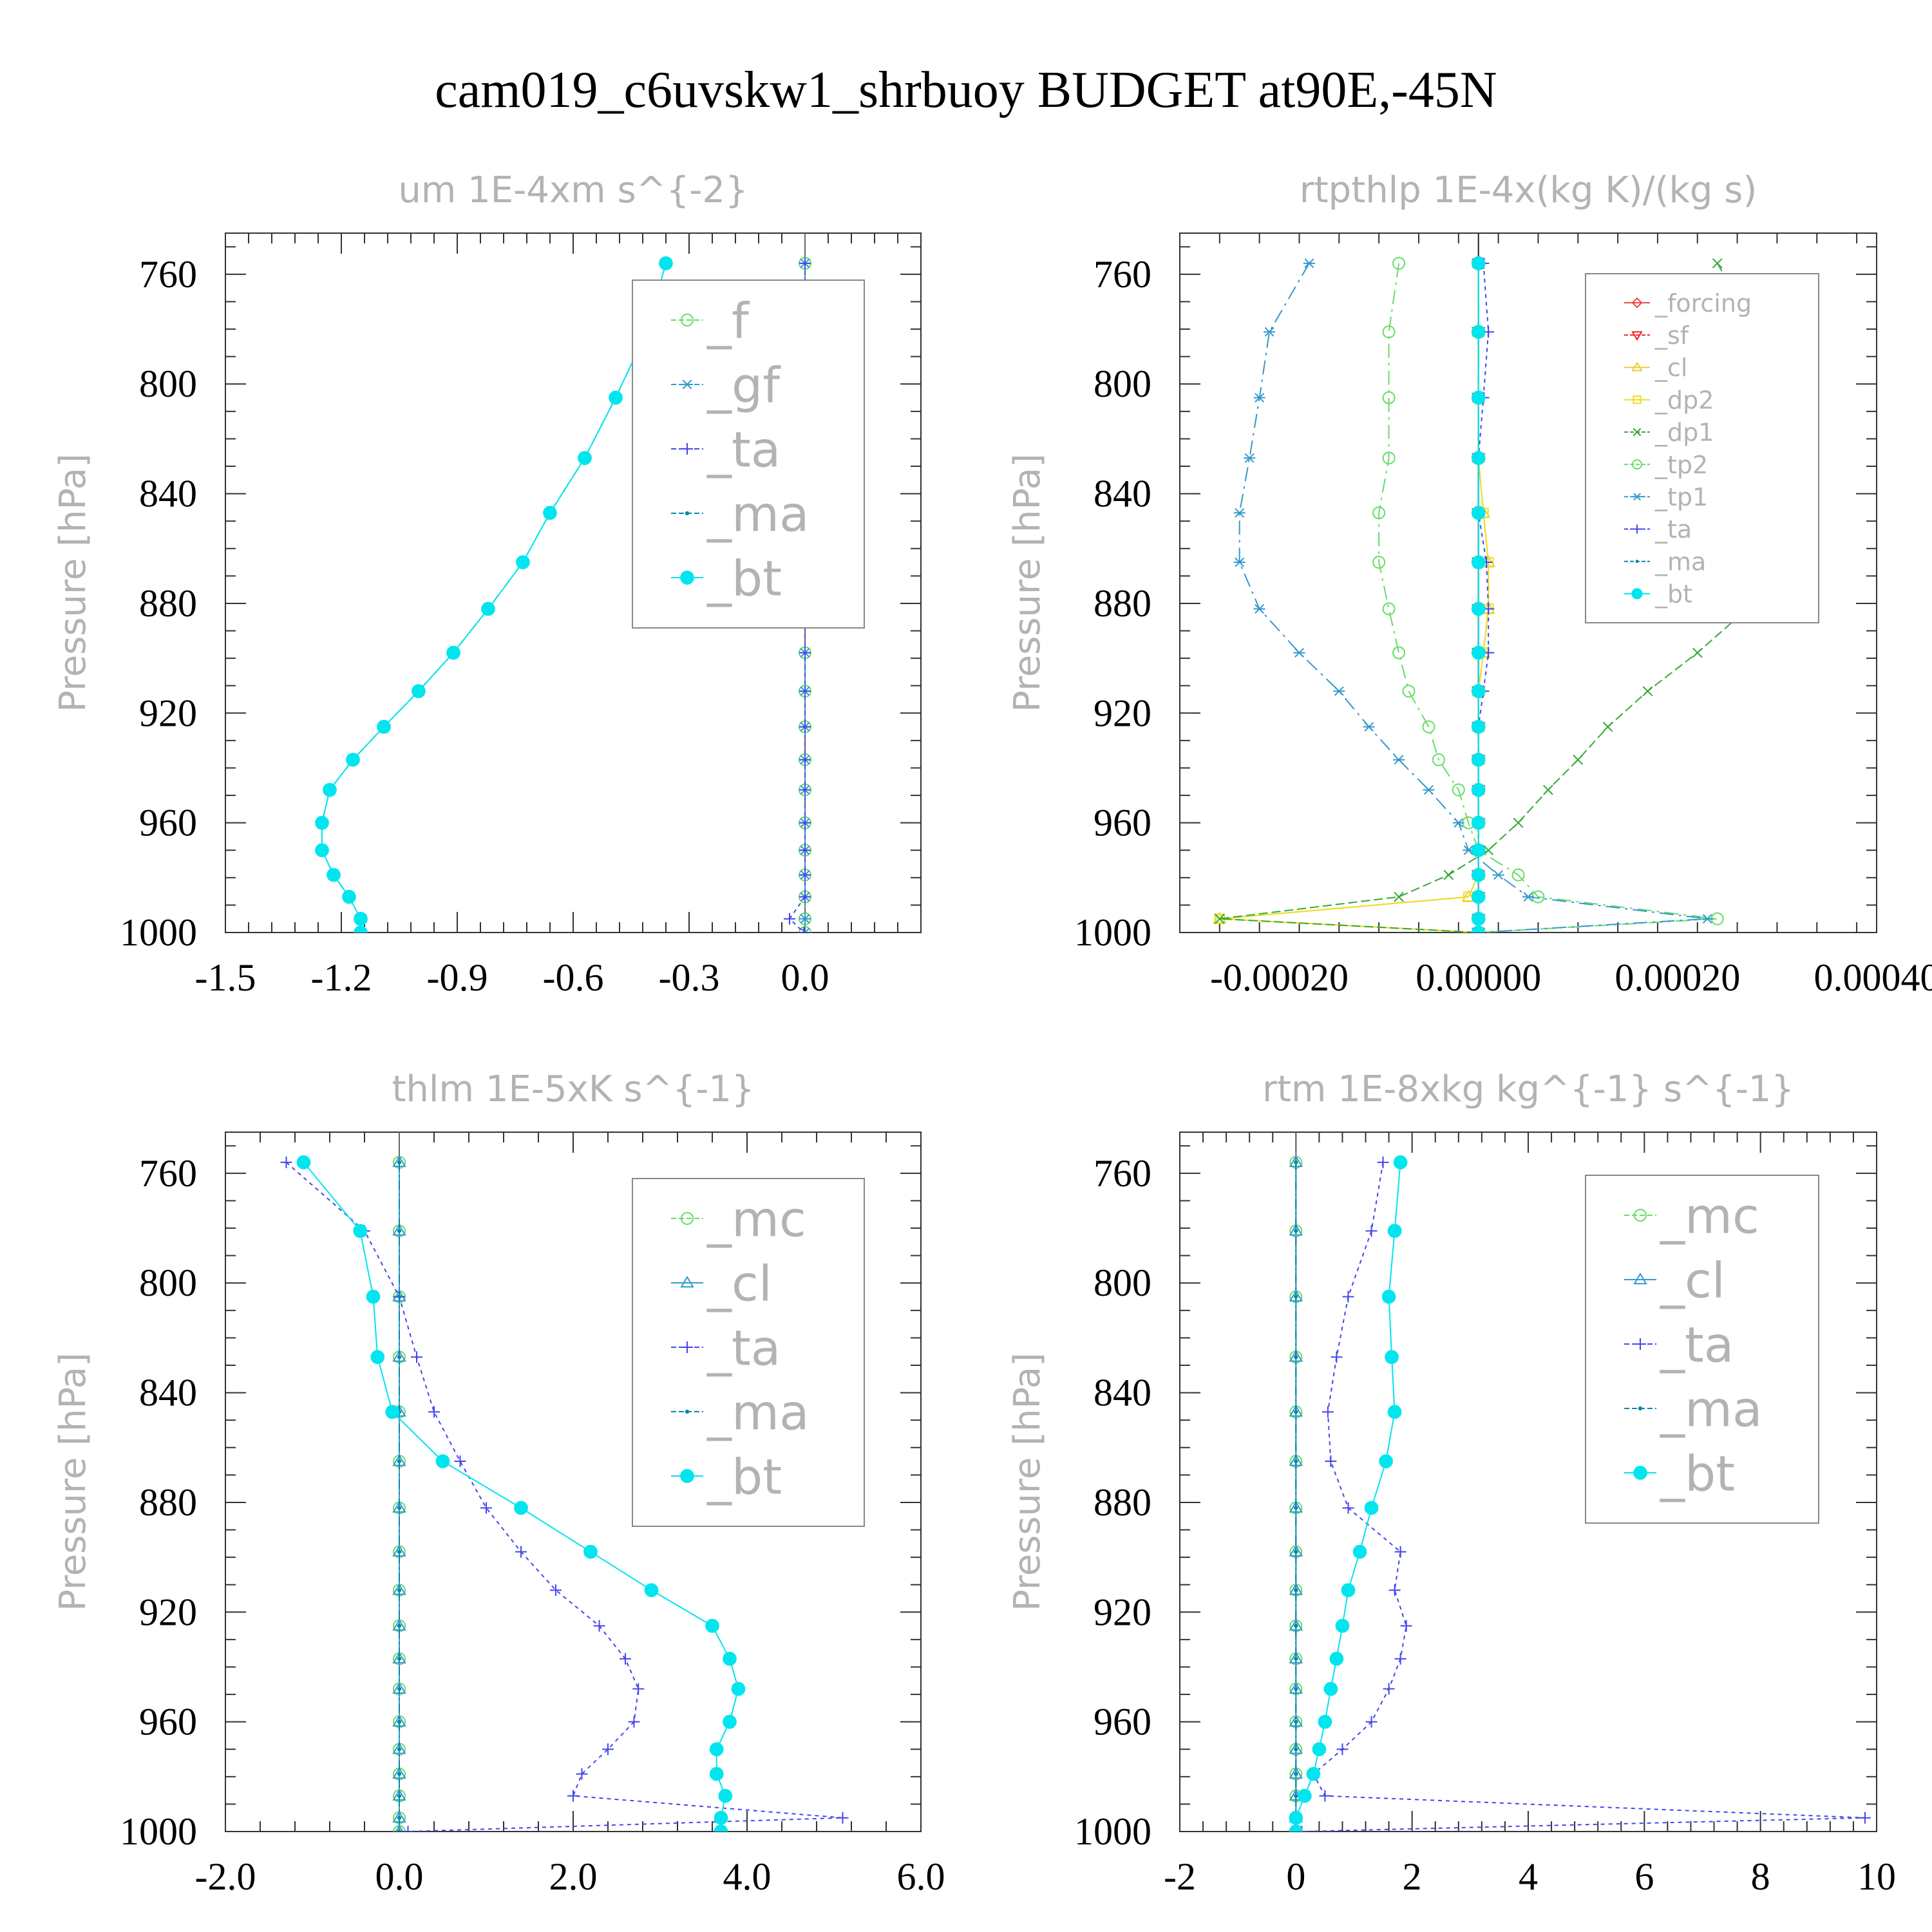 This screenshot has width=1932, height=1932. Describe the element at coordinates (1529, 1876) in the screenshot. I see `x-tick-label: 4` at that location.